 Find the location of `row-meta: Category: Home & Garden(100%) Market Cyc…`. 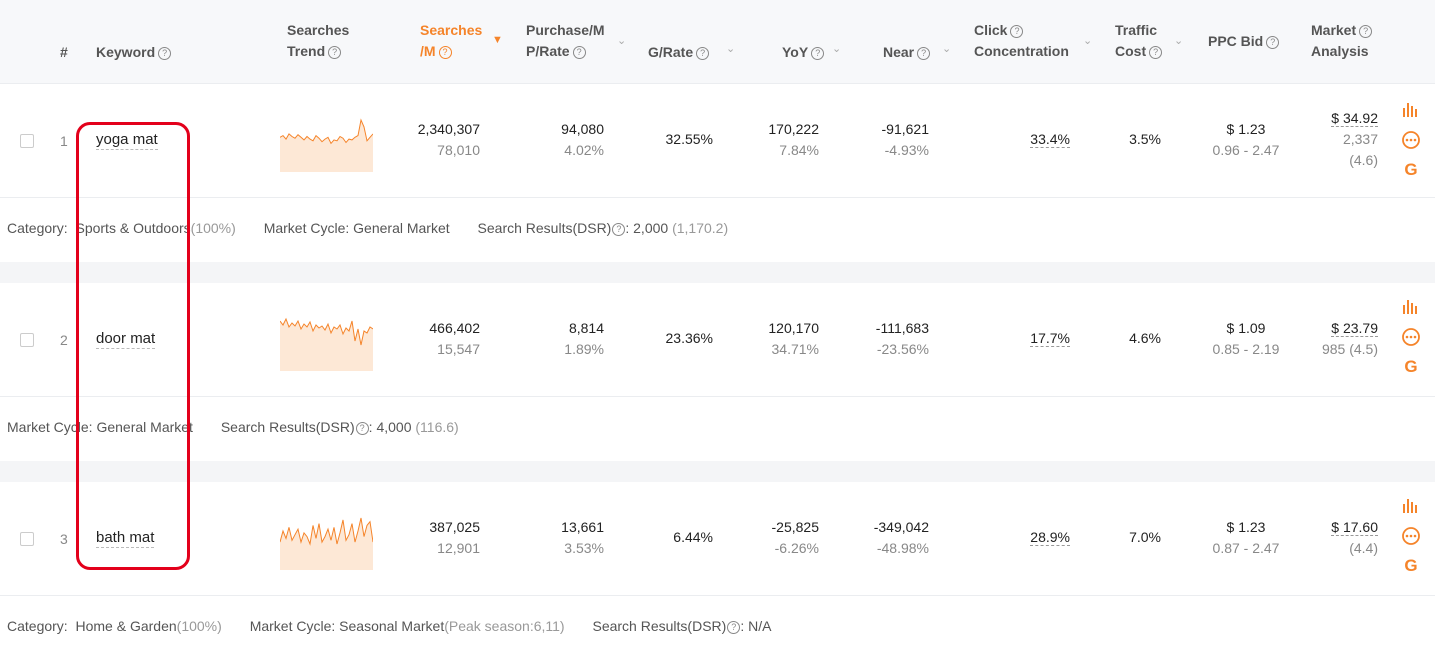

row-meta: Category: Home & Garden(100%) Market Cyc… is located at coordinates (717, 628).